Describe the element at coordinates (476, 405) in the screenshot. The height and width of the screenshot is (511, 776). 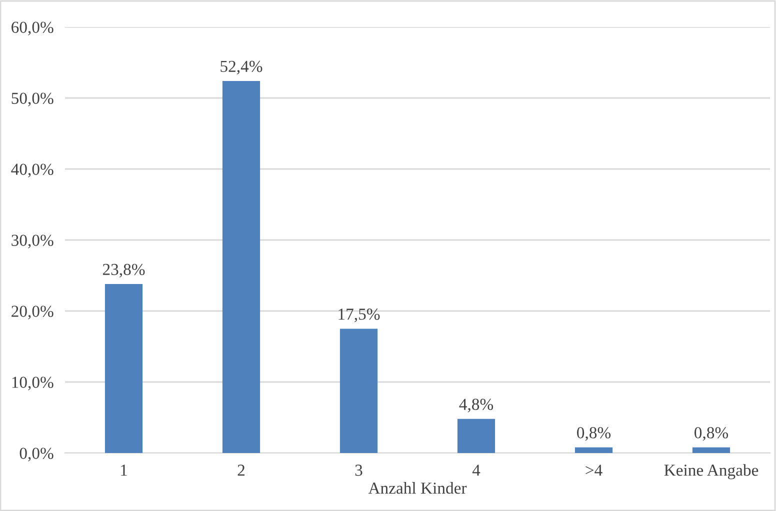
I see `data-label: 4,8%` at that location.